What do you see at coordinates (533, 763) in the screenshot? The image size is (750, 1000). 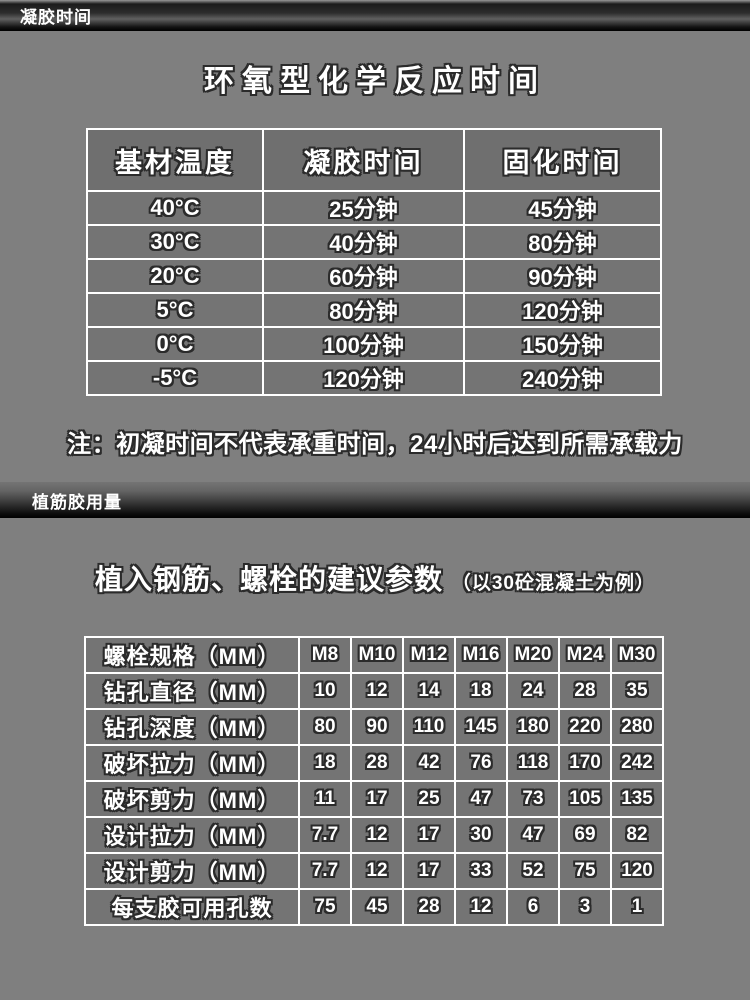 I see `table-cell: 118` at bounding box center [533, 763].